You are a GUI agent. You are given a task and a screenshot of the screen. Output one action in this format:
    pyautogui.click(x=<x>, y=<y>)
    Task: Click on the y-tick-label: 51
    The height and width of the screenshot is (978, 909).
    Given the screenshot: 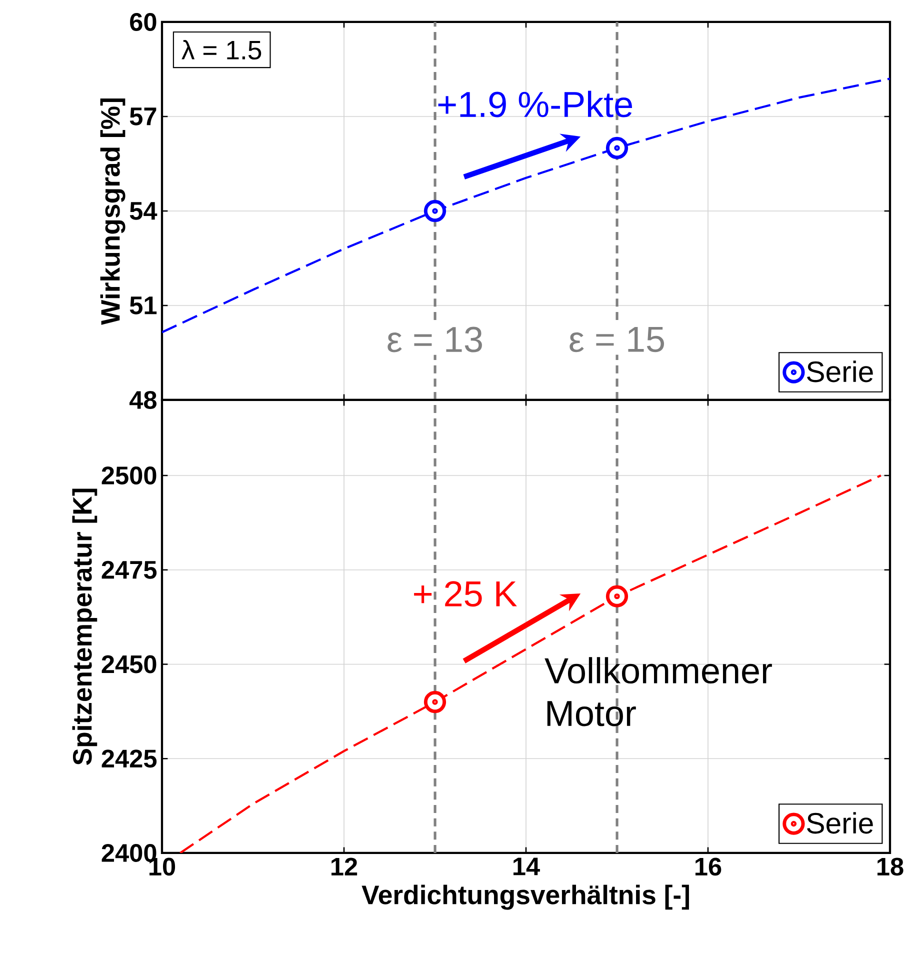 What is the action you would take?
    pyautogui.click(x=143, y=305)
    